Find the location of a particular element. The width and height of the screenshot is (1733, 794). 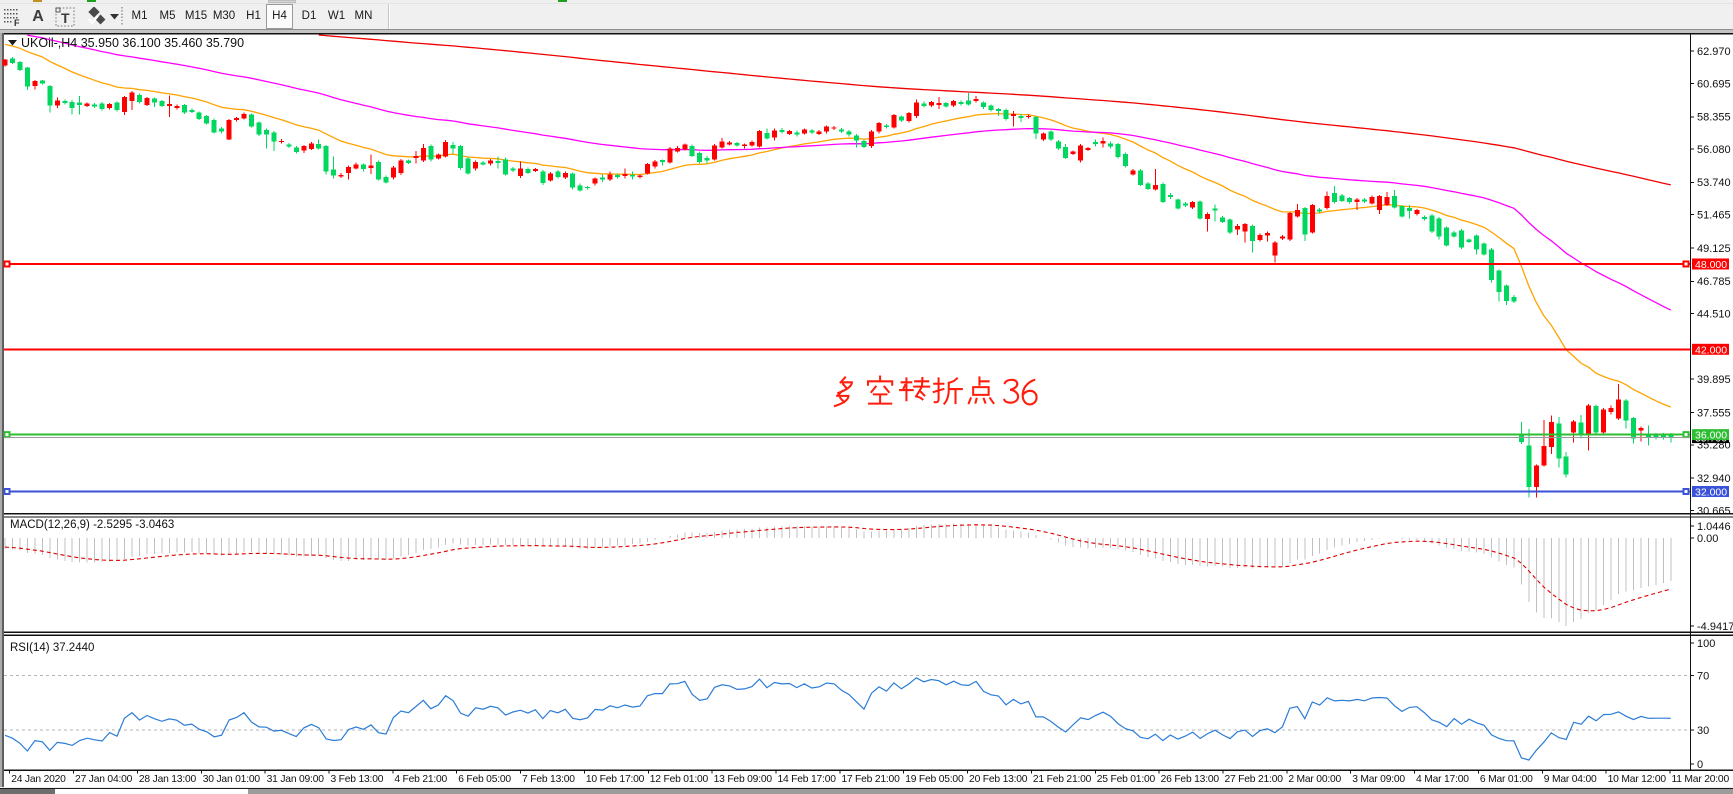

price-badge-label: 36.000 is located at coordinates (1711, 436).